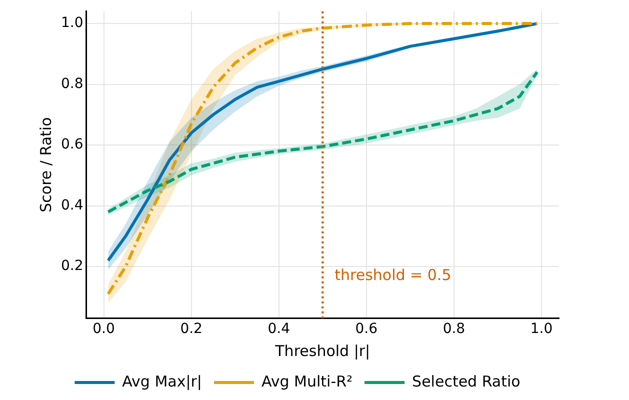 This screenshot has width=629, height=400. Describe the element at coordinates (72, 144) in the screenshot. I see `y-tick-label: 0.6` at that location.